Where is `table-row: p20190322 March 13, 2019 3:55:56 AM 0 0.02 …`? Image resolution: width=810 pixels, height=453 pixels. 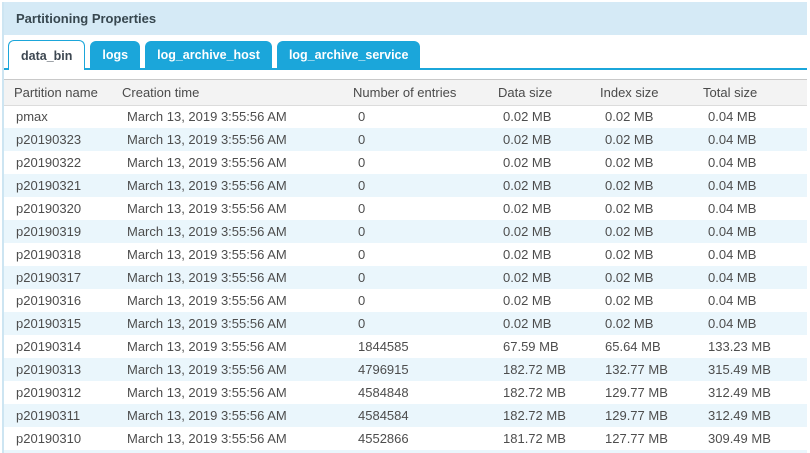 table-row: p20190322 March 13, 2019 3:55:56 AM 0 0.02 … is located at coordinates (405, 162).